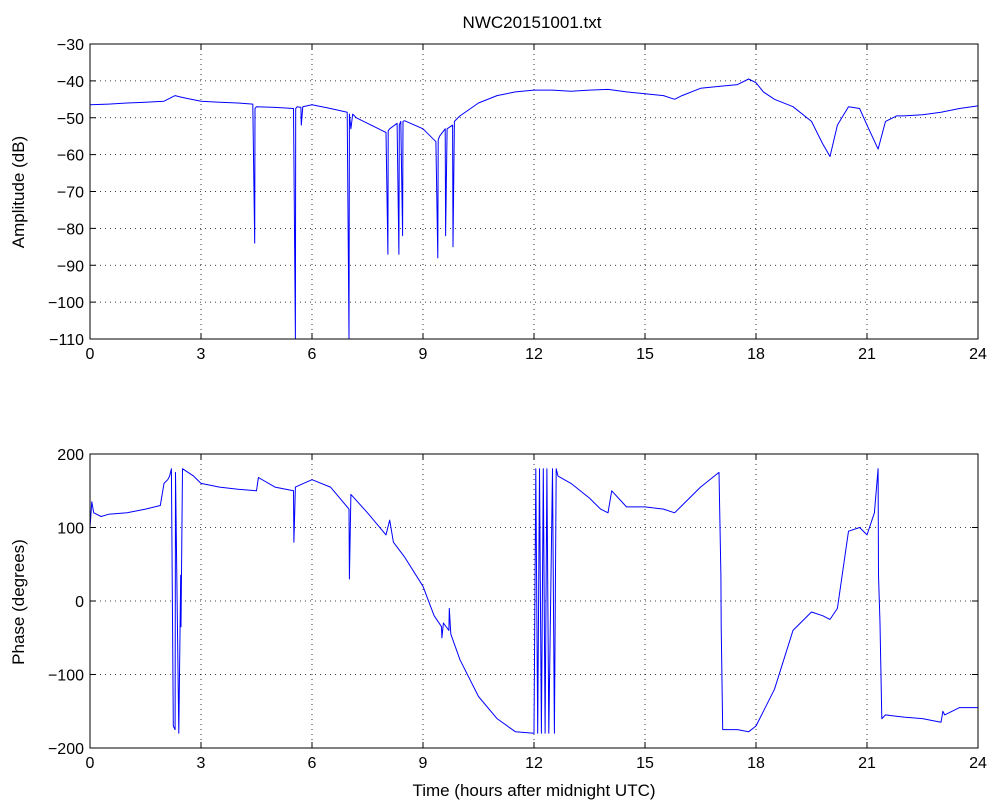 The width and height of the screenshot is (998, 806). Describe the element at coordinates (423, 354) in the screenshot. I see `amplitude-xtick-label-3: 9` at that location.